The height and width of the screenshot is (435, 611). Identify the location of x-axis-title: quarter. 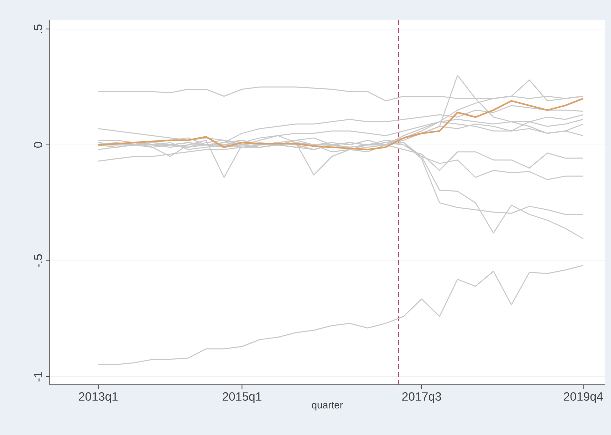
(328, 406).